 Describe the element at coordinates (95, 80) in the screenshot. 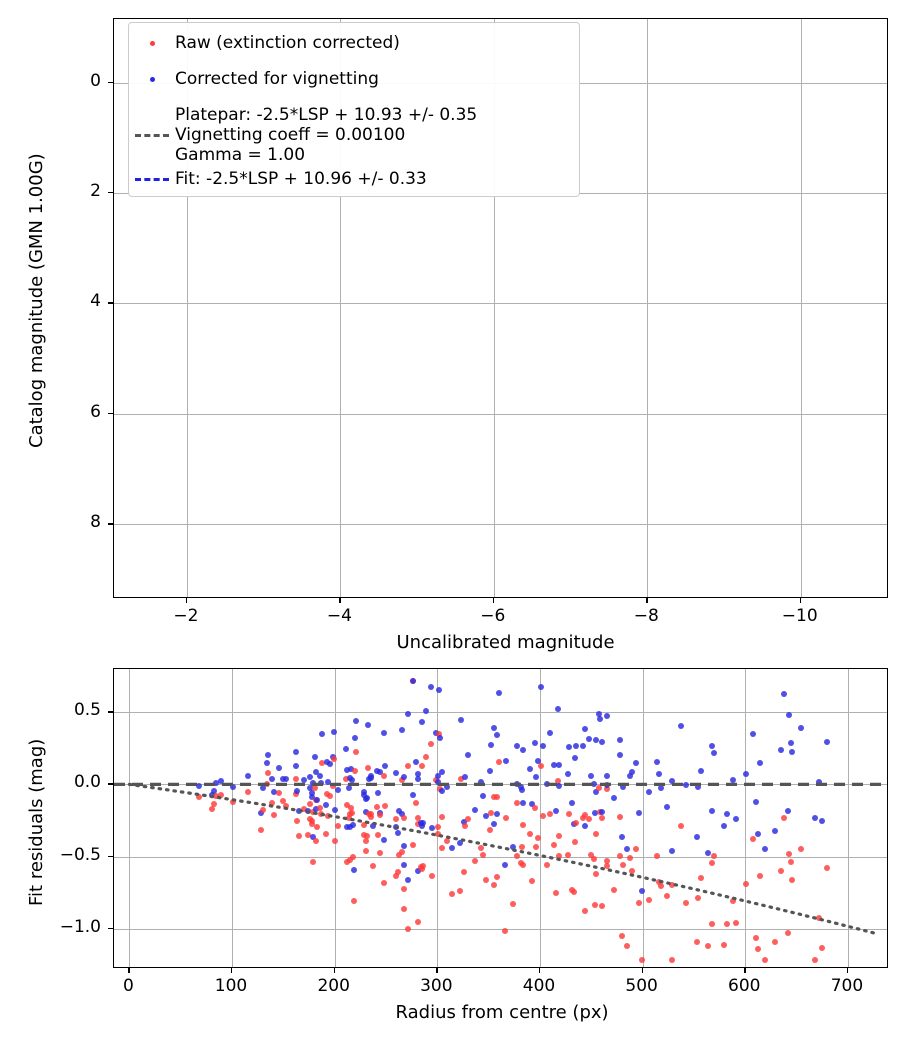

I see `calibration-y-tick-label: 0` at that location.